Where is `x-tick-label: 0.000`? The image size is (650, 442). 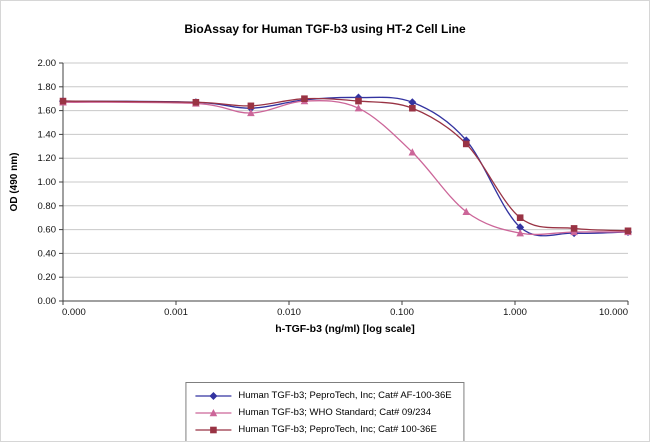 x-tick-label: 0.000 is located at coordinates (74, 312).